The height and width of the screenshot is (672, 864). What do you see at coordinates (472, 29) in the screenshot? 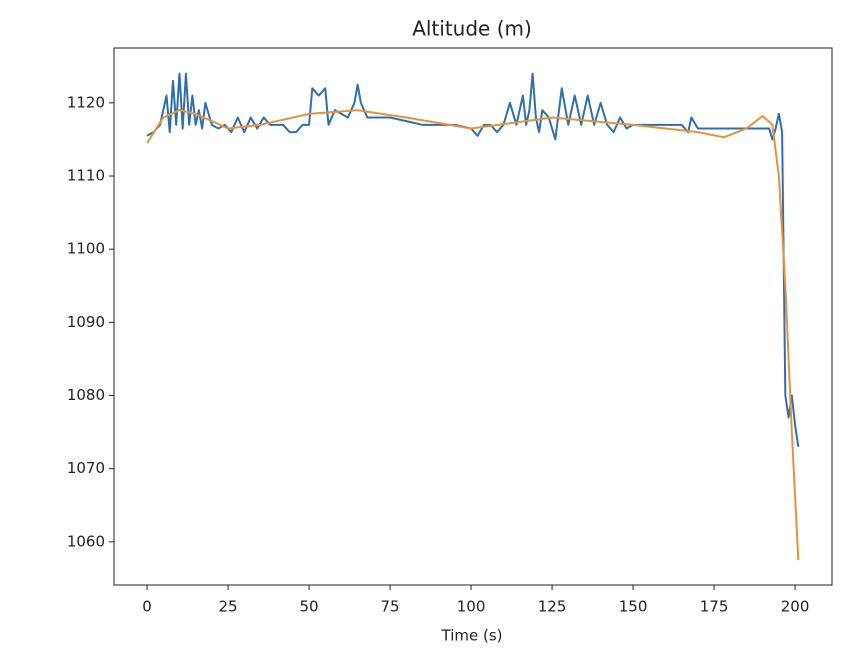
I see `chart-title: Altitude (m)` at bounding box center [472, 29].